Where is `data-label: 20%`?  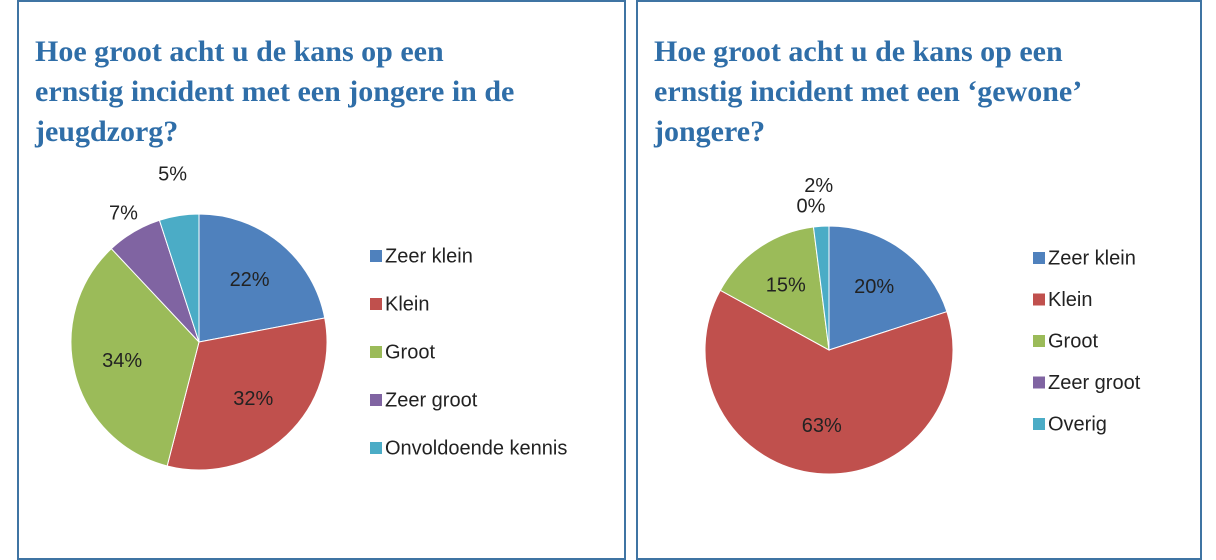
data-label: 20% is located at coordinates (874, 287).